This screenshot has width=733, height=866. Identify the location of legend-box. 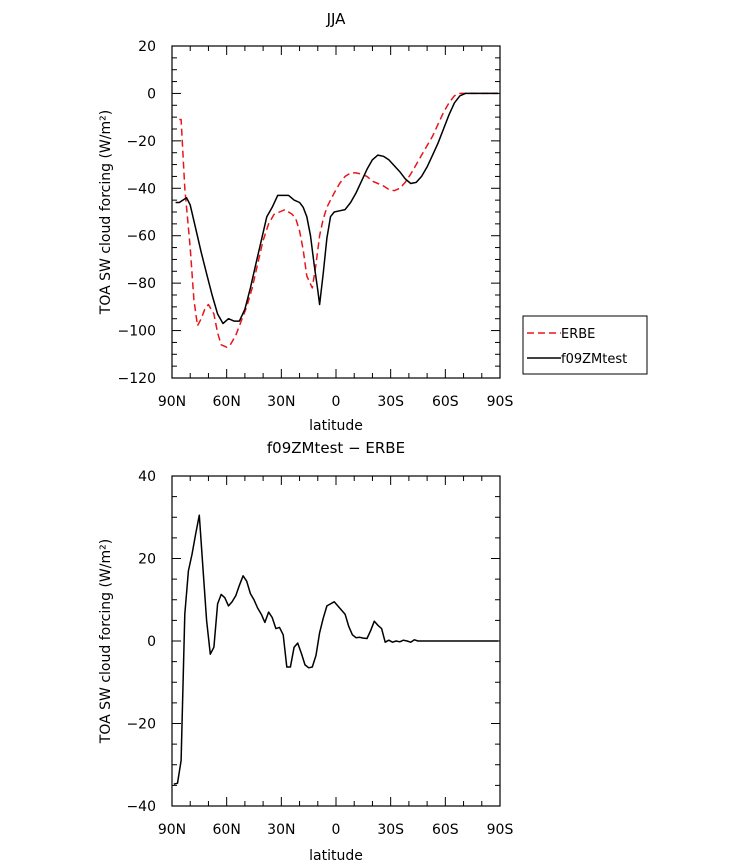
(585, 345).